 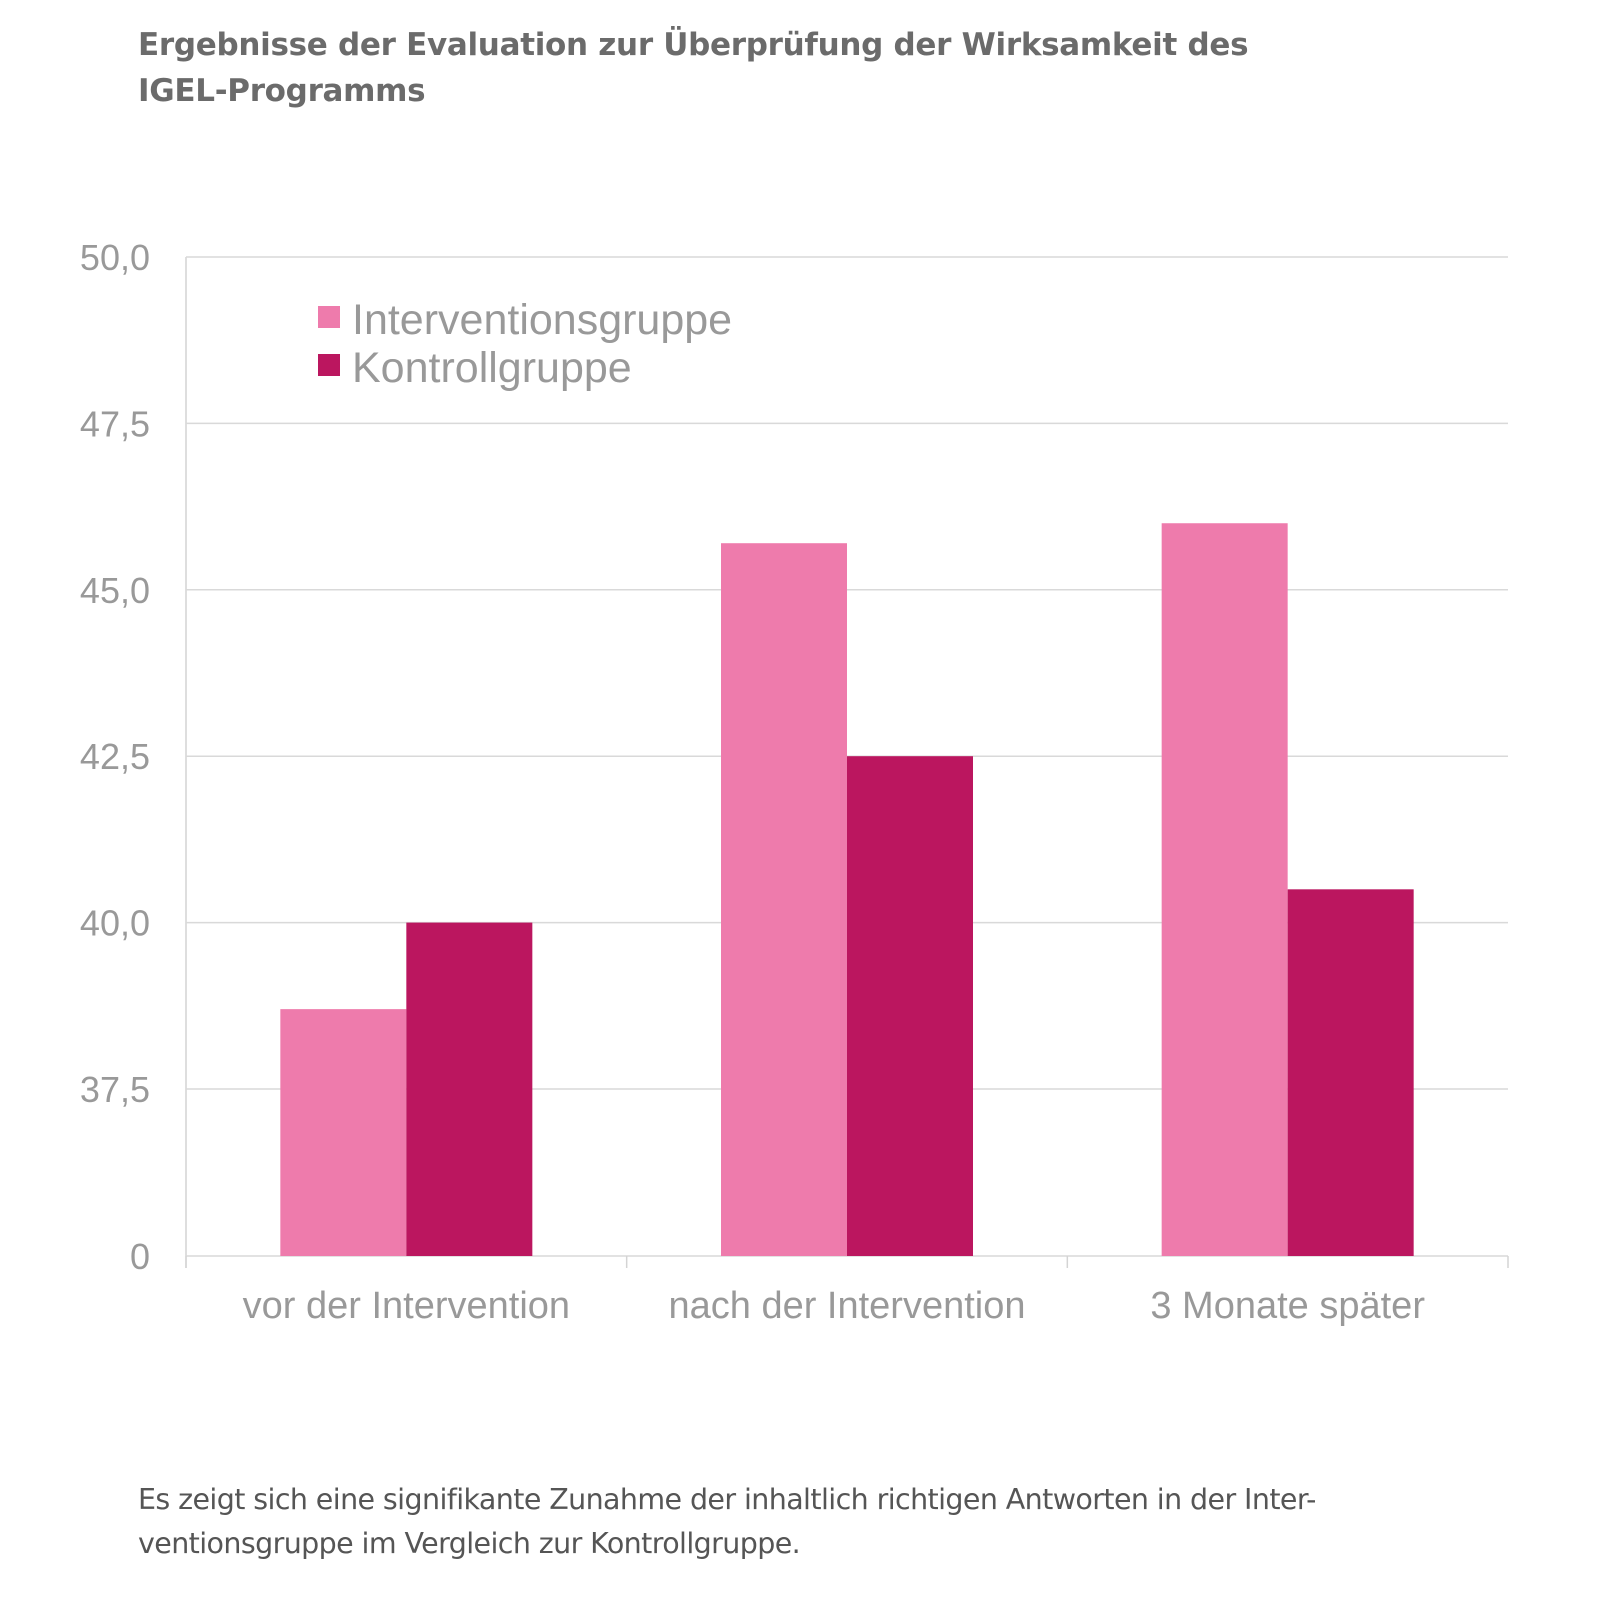 I want to click on x-category-label: vor der Intervention, so click(x=406, y=1306).